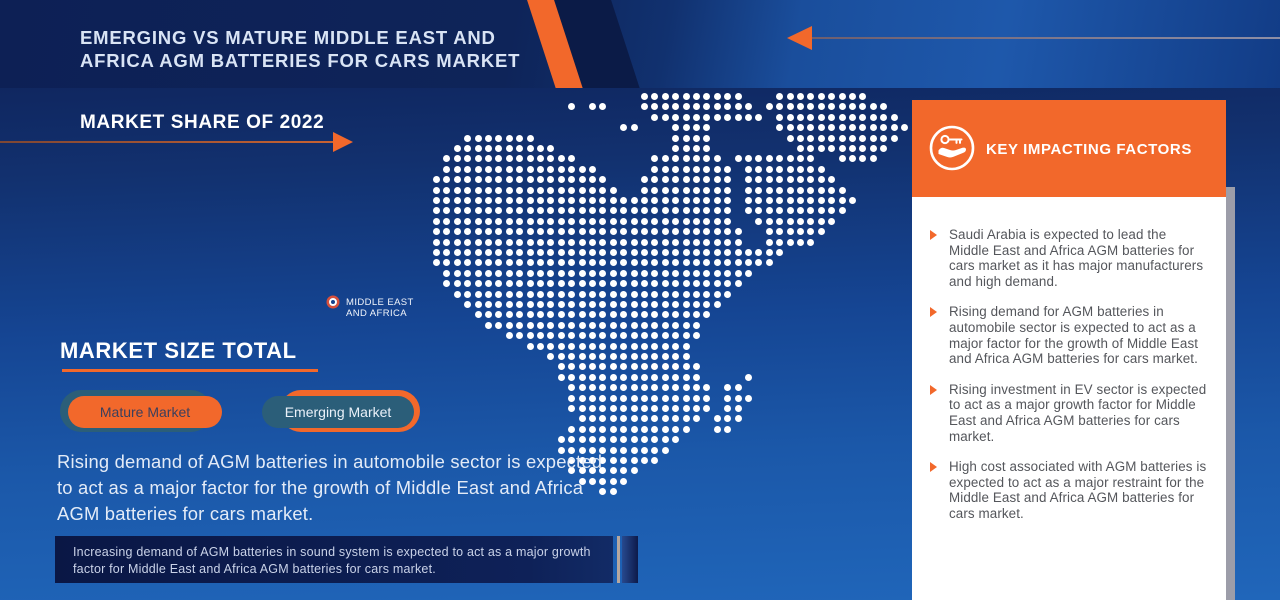 The width and height of the screenshot is (1280, 600). Describe the element at coordinates (338, 412) in the screenshot. I see `emerging-market-button: Emerging Market` at that location.